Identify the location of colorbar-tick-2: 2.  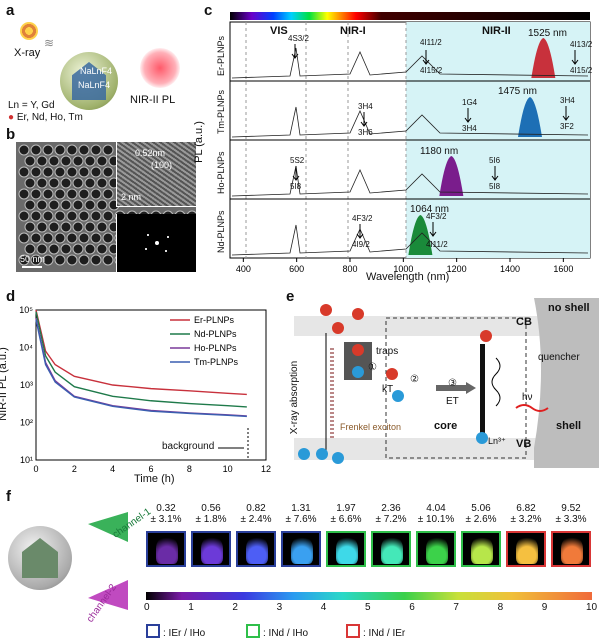
(235, 607).